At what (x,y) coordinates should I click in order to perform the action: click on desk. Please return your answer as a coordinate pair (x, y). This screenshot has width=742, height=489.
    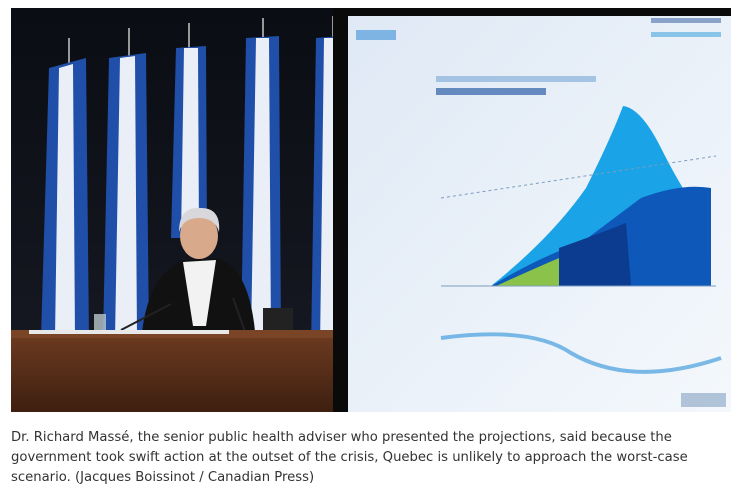
    Looking at the image, I should click on (177, 374).